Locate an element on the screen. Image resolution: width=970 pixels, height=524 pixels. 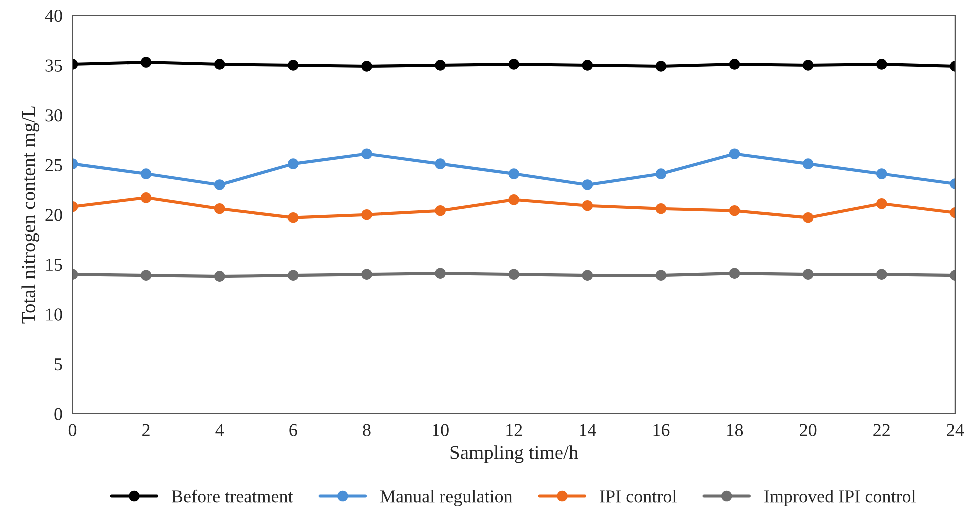
x-axis-title: Sampling time/h is located at coordinates (514, 455).